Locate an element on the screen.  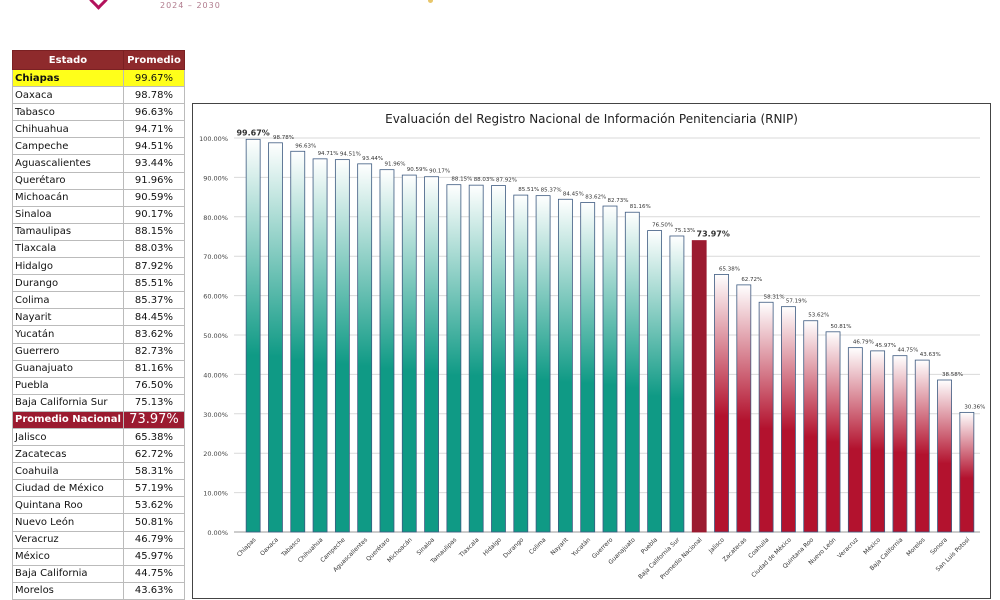
col-header-promedio: Promedio is located at coordinates (154, 60).